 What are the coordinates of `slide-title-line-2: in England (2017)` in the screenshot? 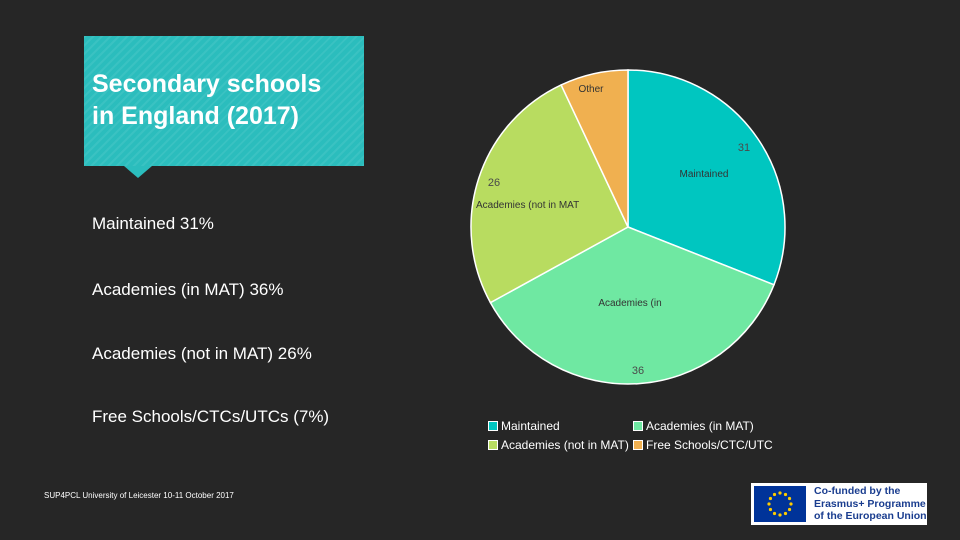 It's located at (195, 116).